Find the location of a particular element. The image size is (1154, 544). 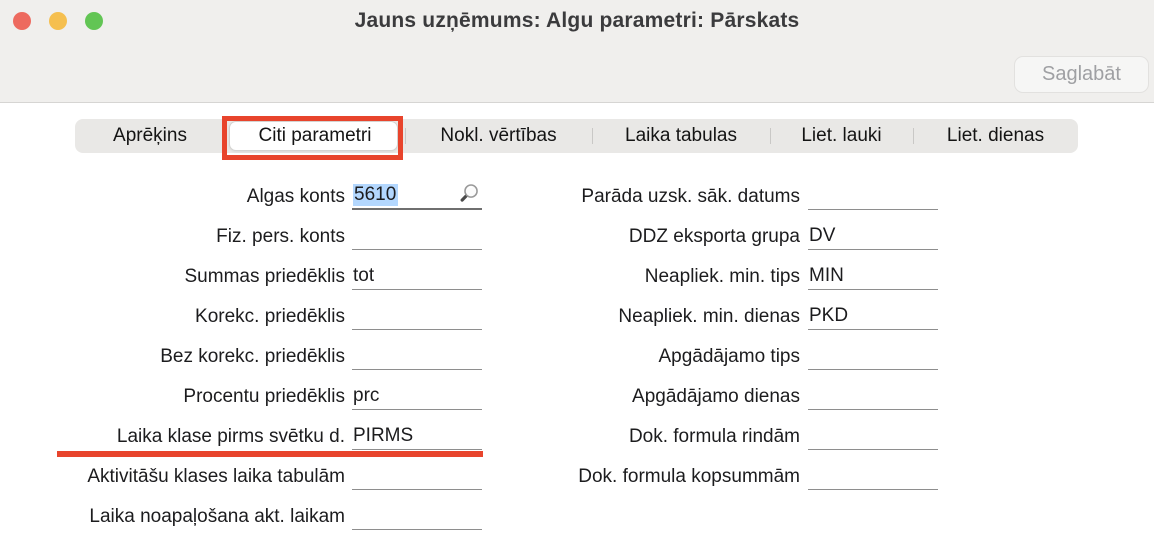

korekc-prefikss-field is located at coordinates (417, 313).